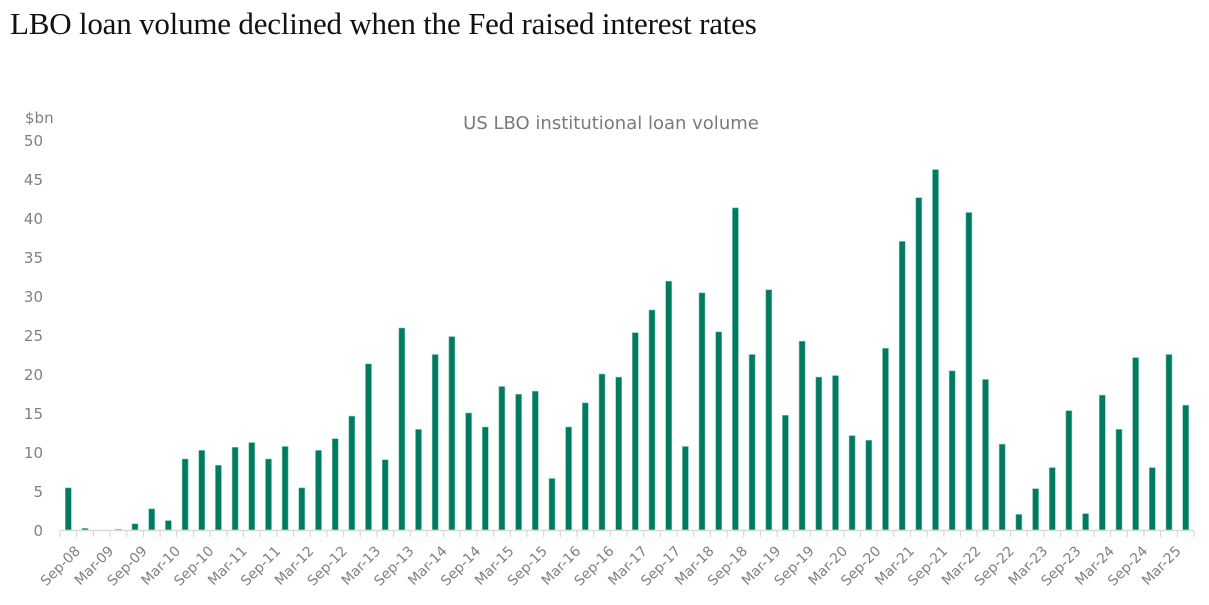 Image resolution: width=1209 pixels, height=605 pixels. Describe the element at coordinates (38, 531) in the screenshot. I see `y-tick-label: 0` at that location.